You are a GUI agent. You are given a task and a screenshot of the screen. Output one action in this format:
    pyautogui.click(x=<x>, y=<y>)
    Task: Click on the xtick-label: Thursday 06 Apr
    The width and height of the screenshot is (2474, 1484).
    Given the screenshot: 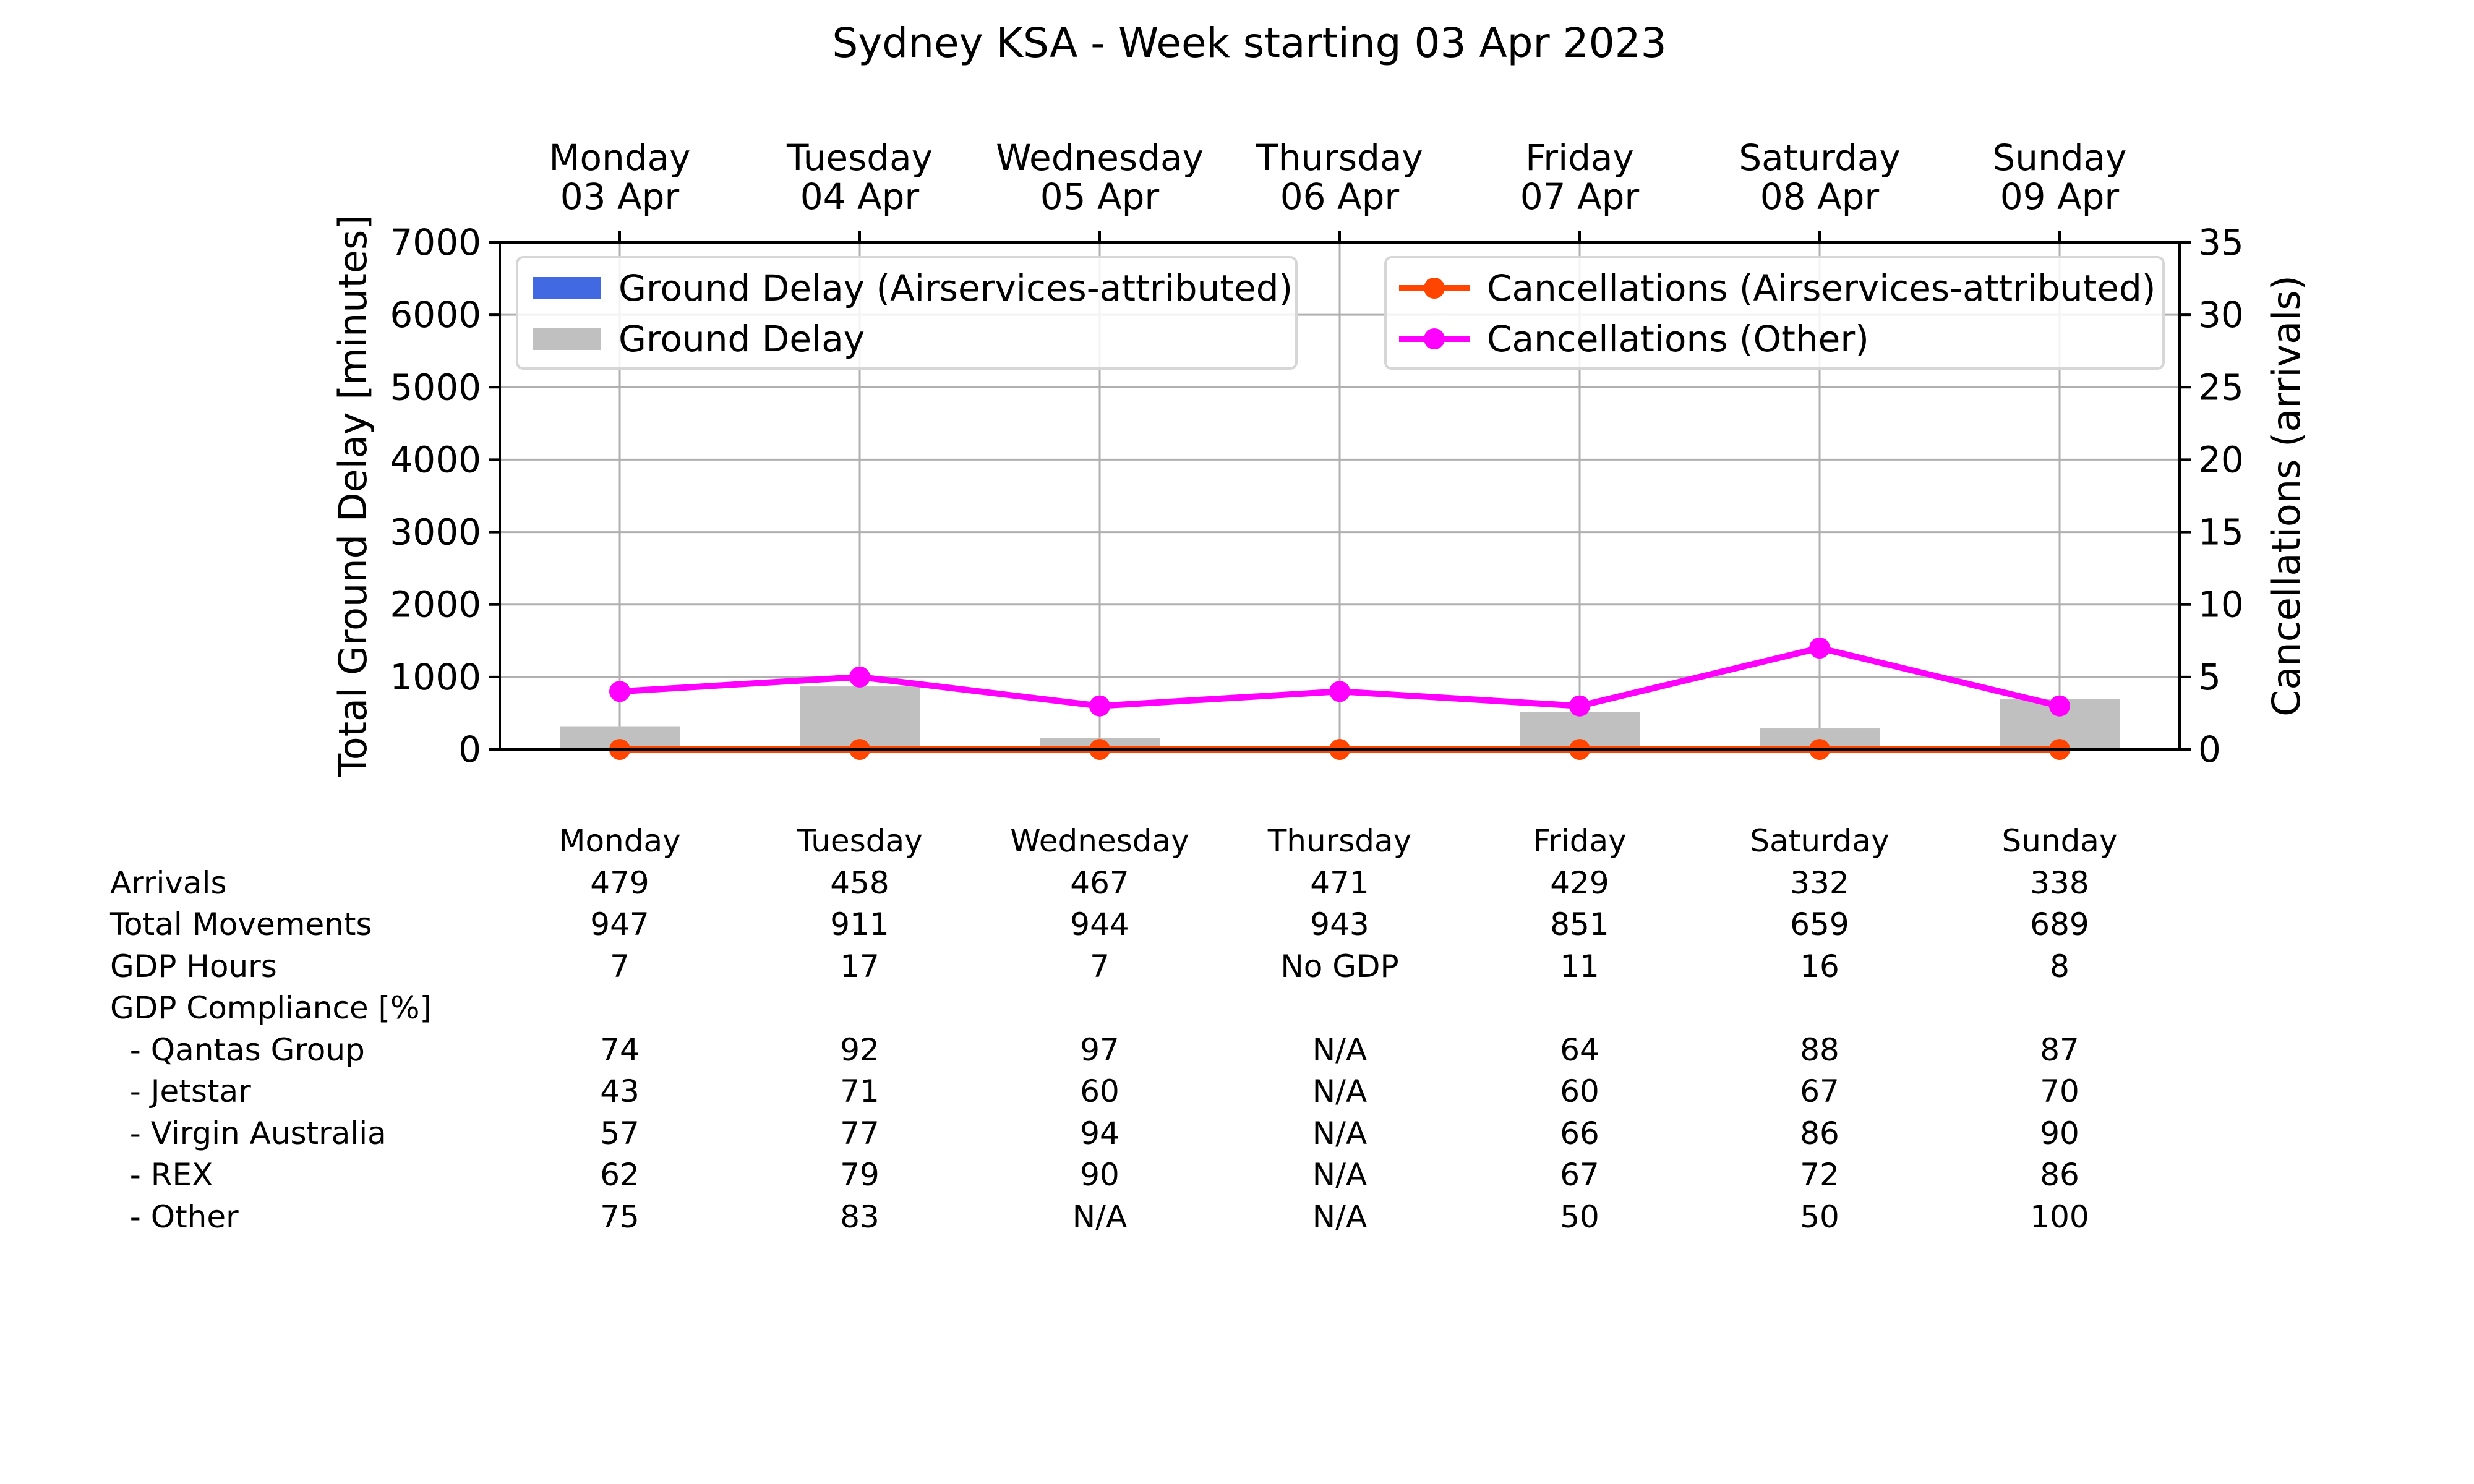 What is the action you would take?
    pyautogui.click(x=1340, y=177)
    